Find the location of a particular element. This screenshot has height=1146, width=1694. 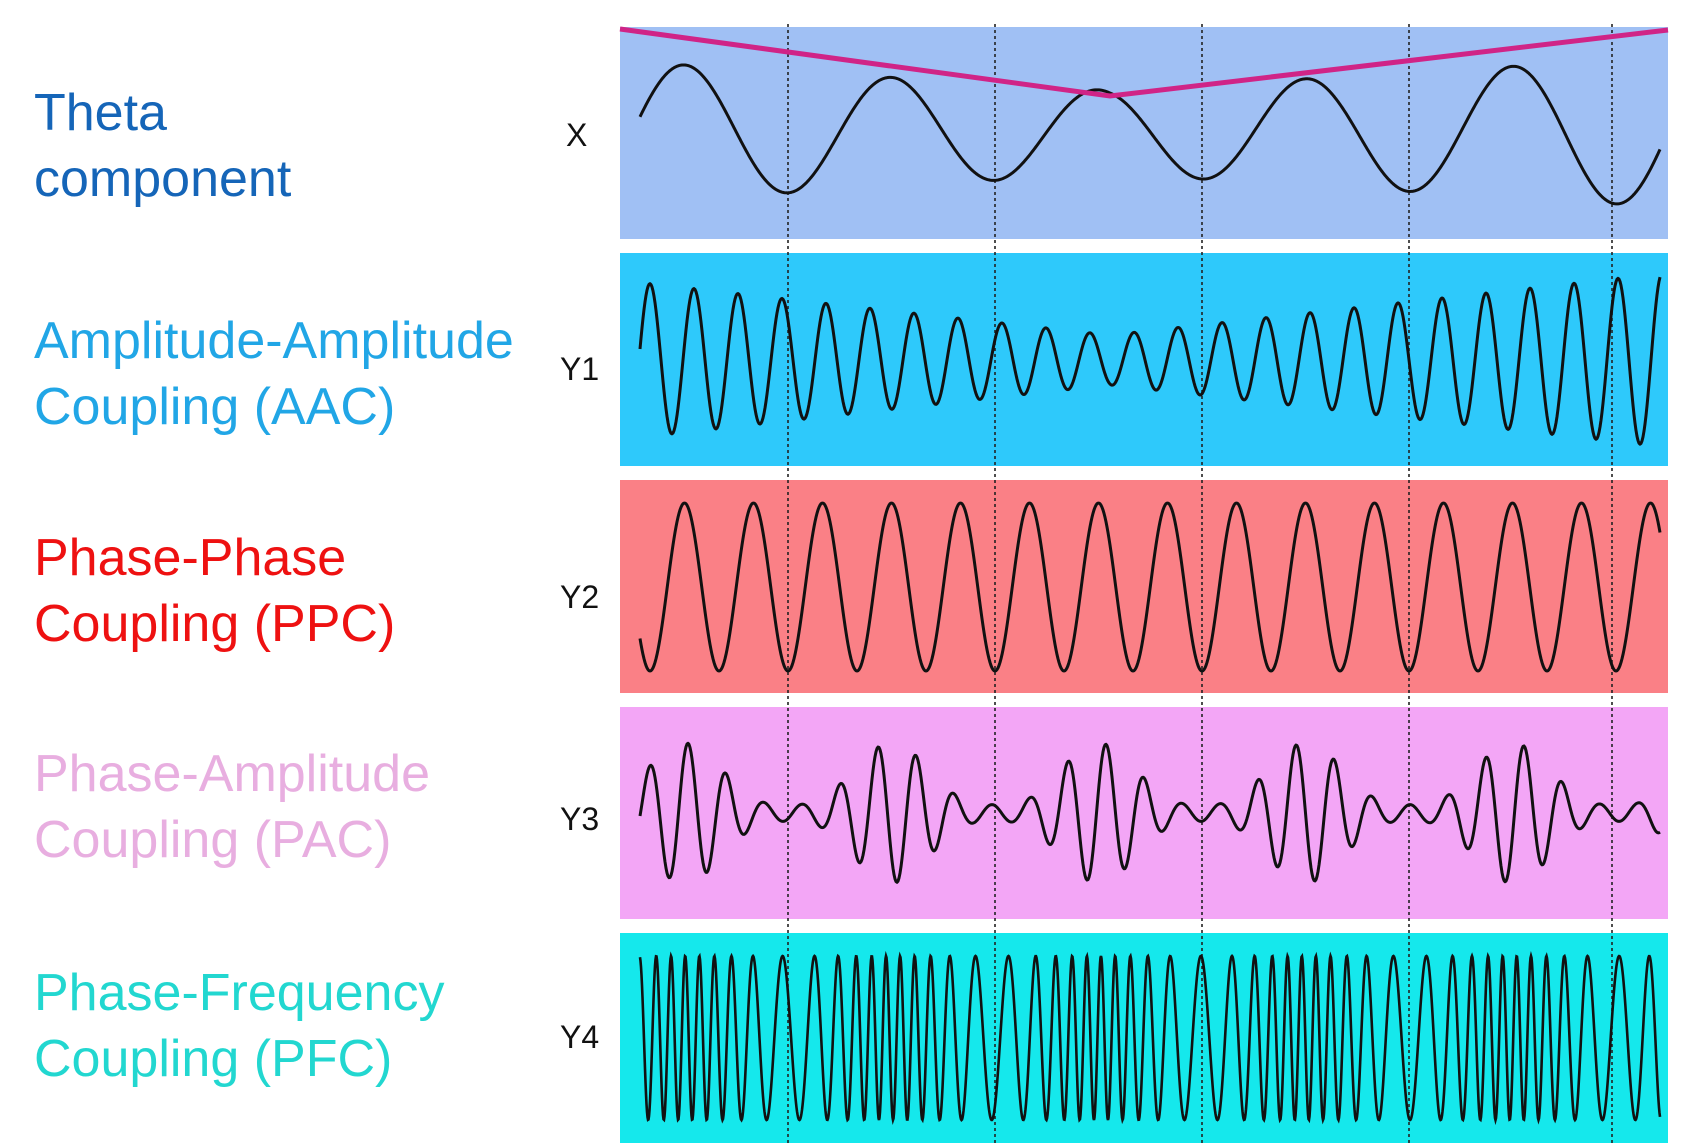

trace-label-y1: Y1 is located at coordinates (579, 369).